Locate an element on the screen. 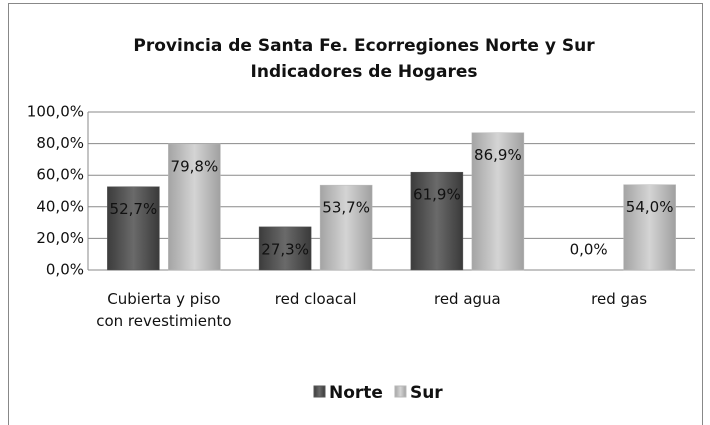  x-tick-label: Cubierta y piso con revestimiento is located at coordinates (164, 310).